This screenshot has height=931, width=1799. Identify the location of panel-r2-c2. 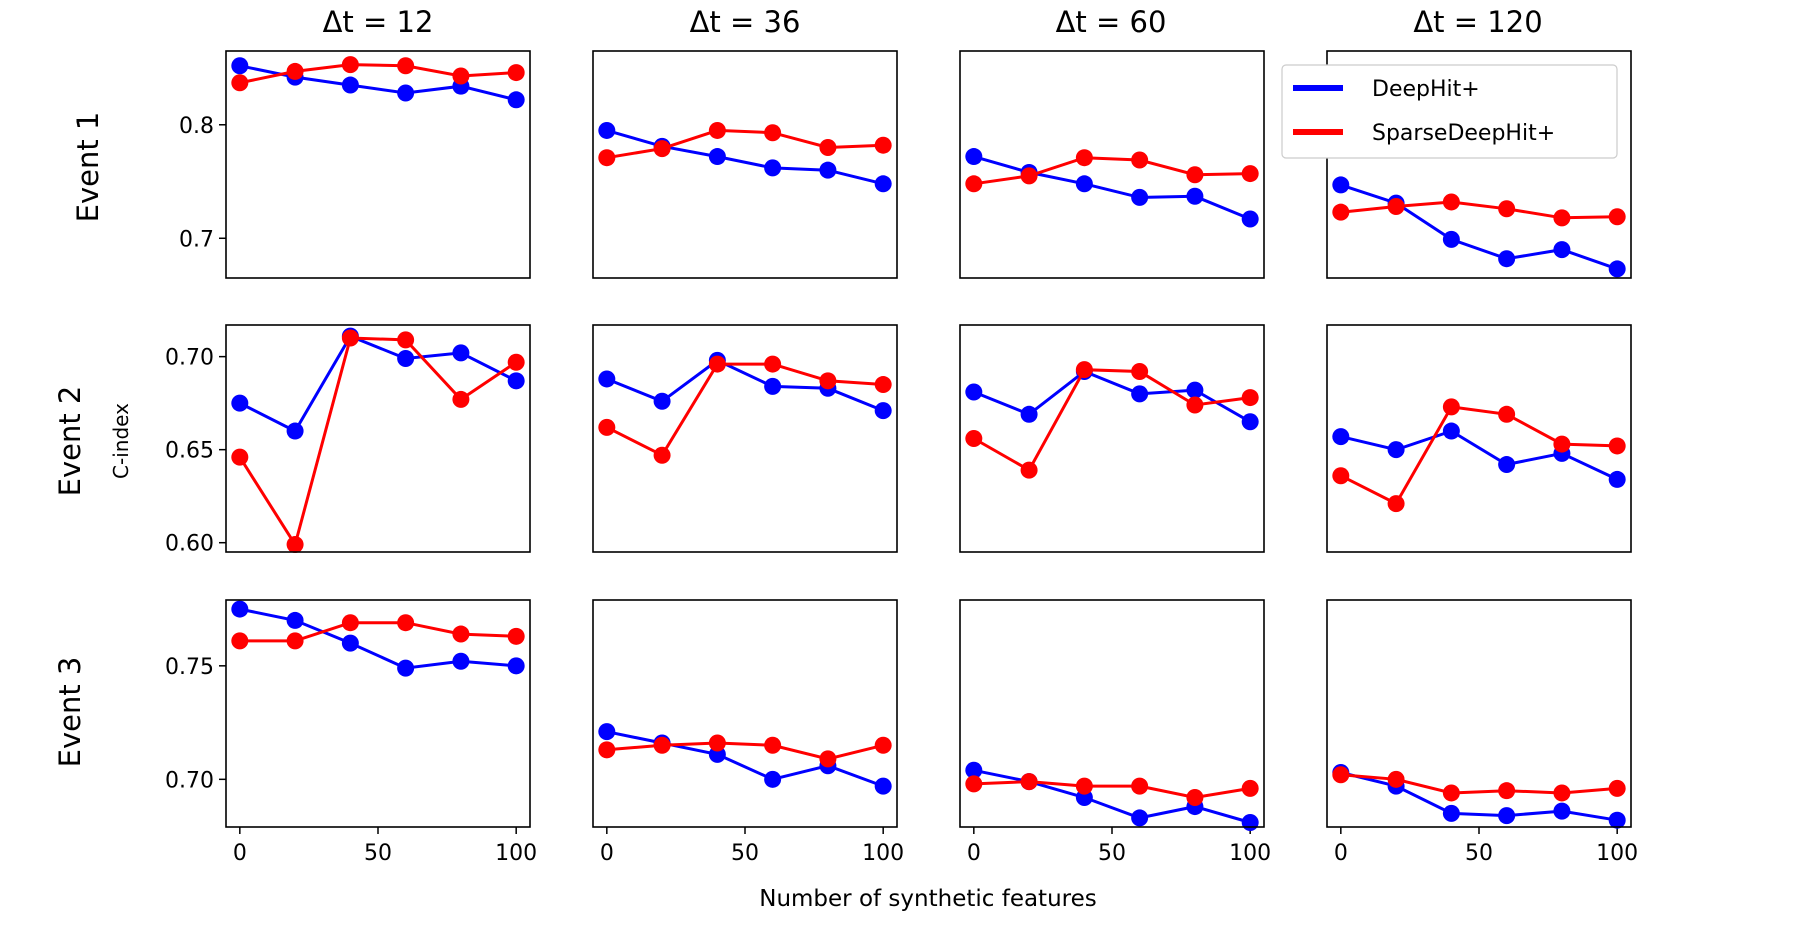
(745, 438).